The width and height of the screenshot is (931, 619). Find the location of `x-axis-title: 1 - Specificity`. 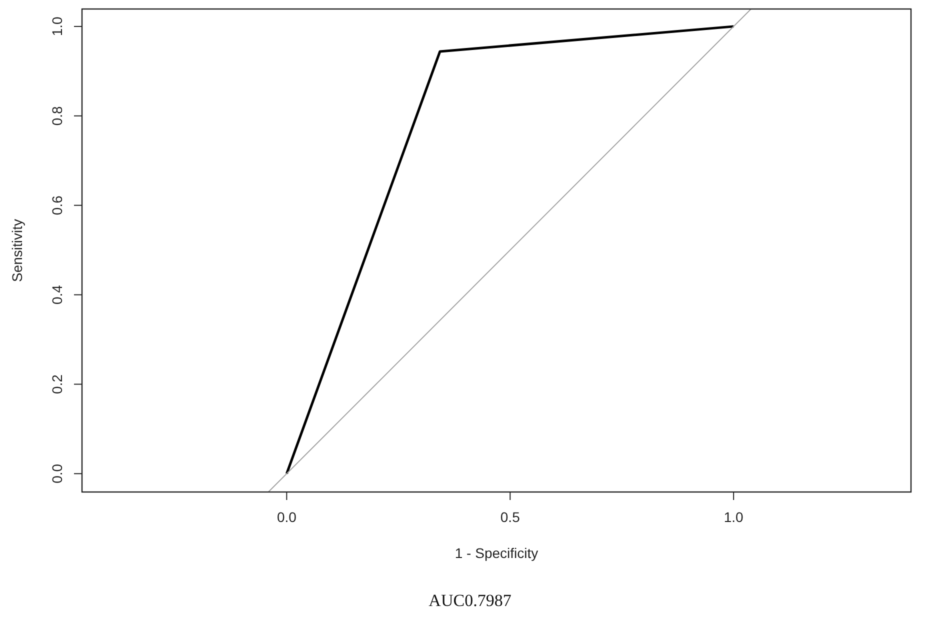

x-axis-title: 1 - Specificity is located at coordinates (496, 553).